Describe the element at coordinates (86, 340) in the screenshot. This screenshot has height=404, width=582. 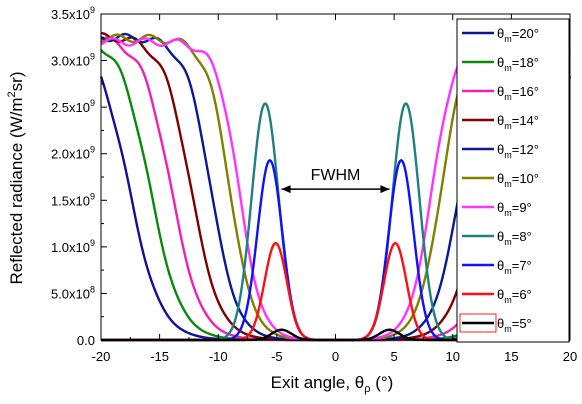
I see `y-tick-label-0: 0.0` at that location.